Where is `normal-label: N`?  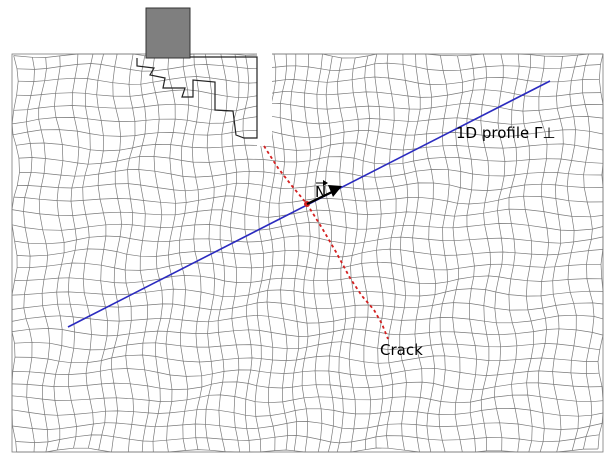
normal-label: N is located at coordinates (320, 192).